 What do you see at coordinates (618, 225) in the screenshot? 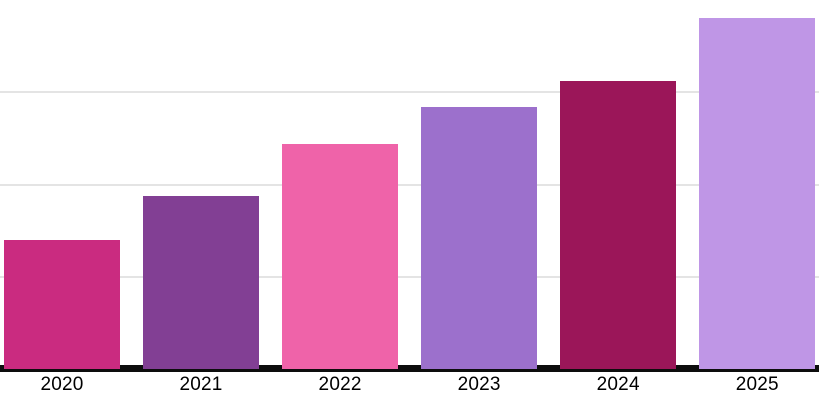
I see `bar-2024` at bounding box center [618, 225].